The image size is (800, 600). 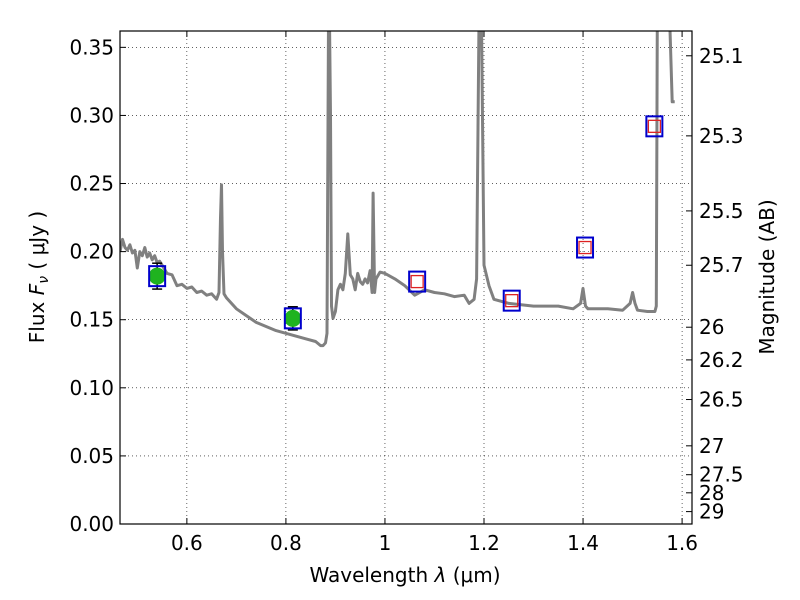 I want to click on y-tick-label: 0.05, so click(x=91, y=456).